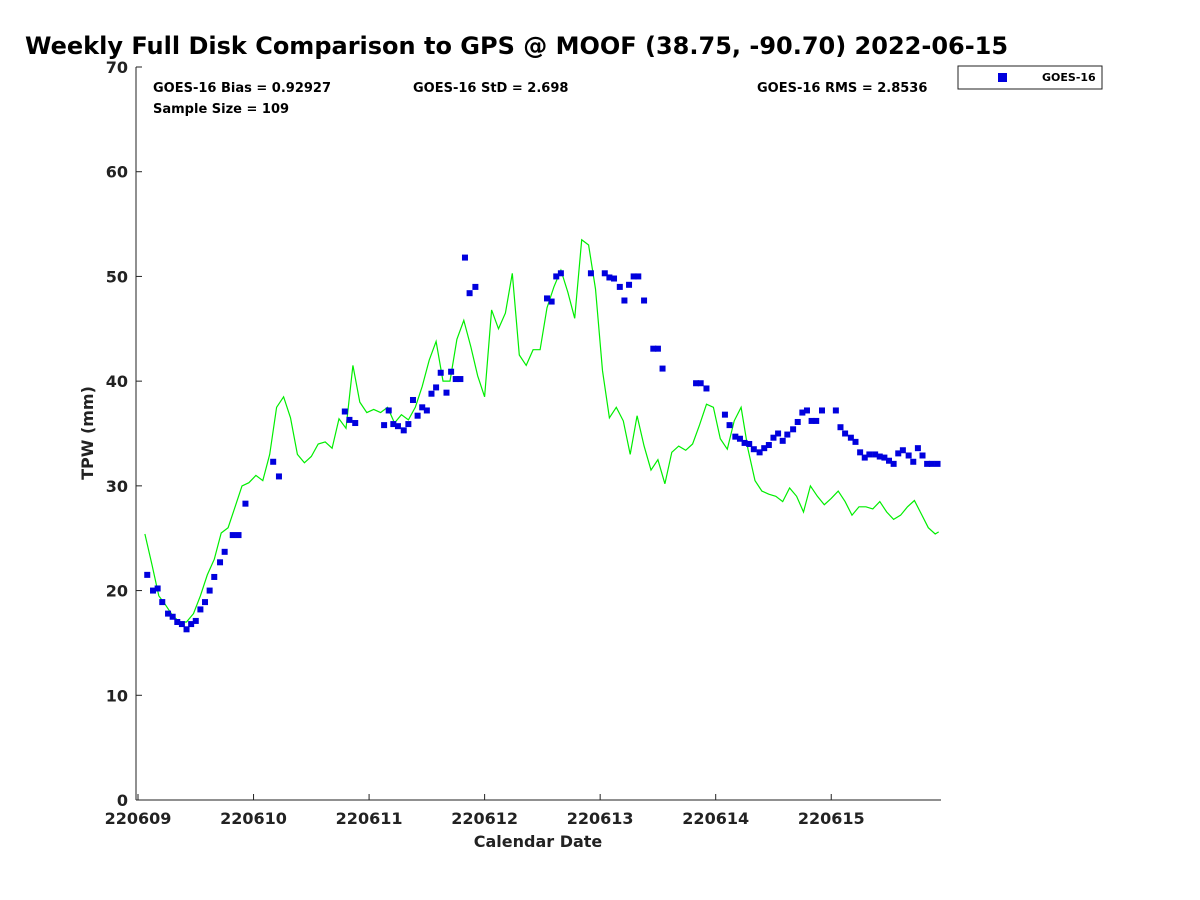 This screenshot has width=1200, height=900. What do you see at coordinates (490, 88) in the screenshot?
I see `std-stat: GOES-16 StD = 2.698` at bounding box center [490, 88].